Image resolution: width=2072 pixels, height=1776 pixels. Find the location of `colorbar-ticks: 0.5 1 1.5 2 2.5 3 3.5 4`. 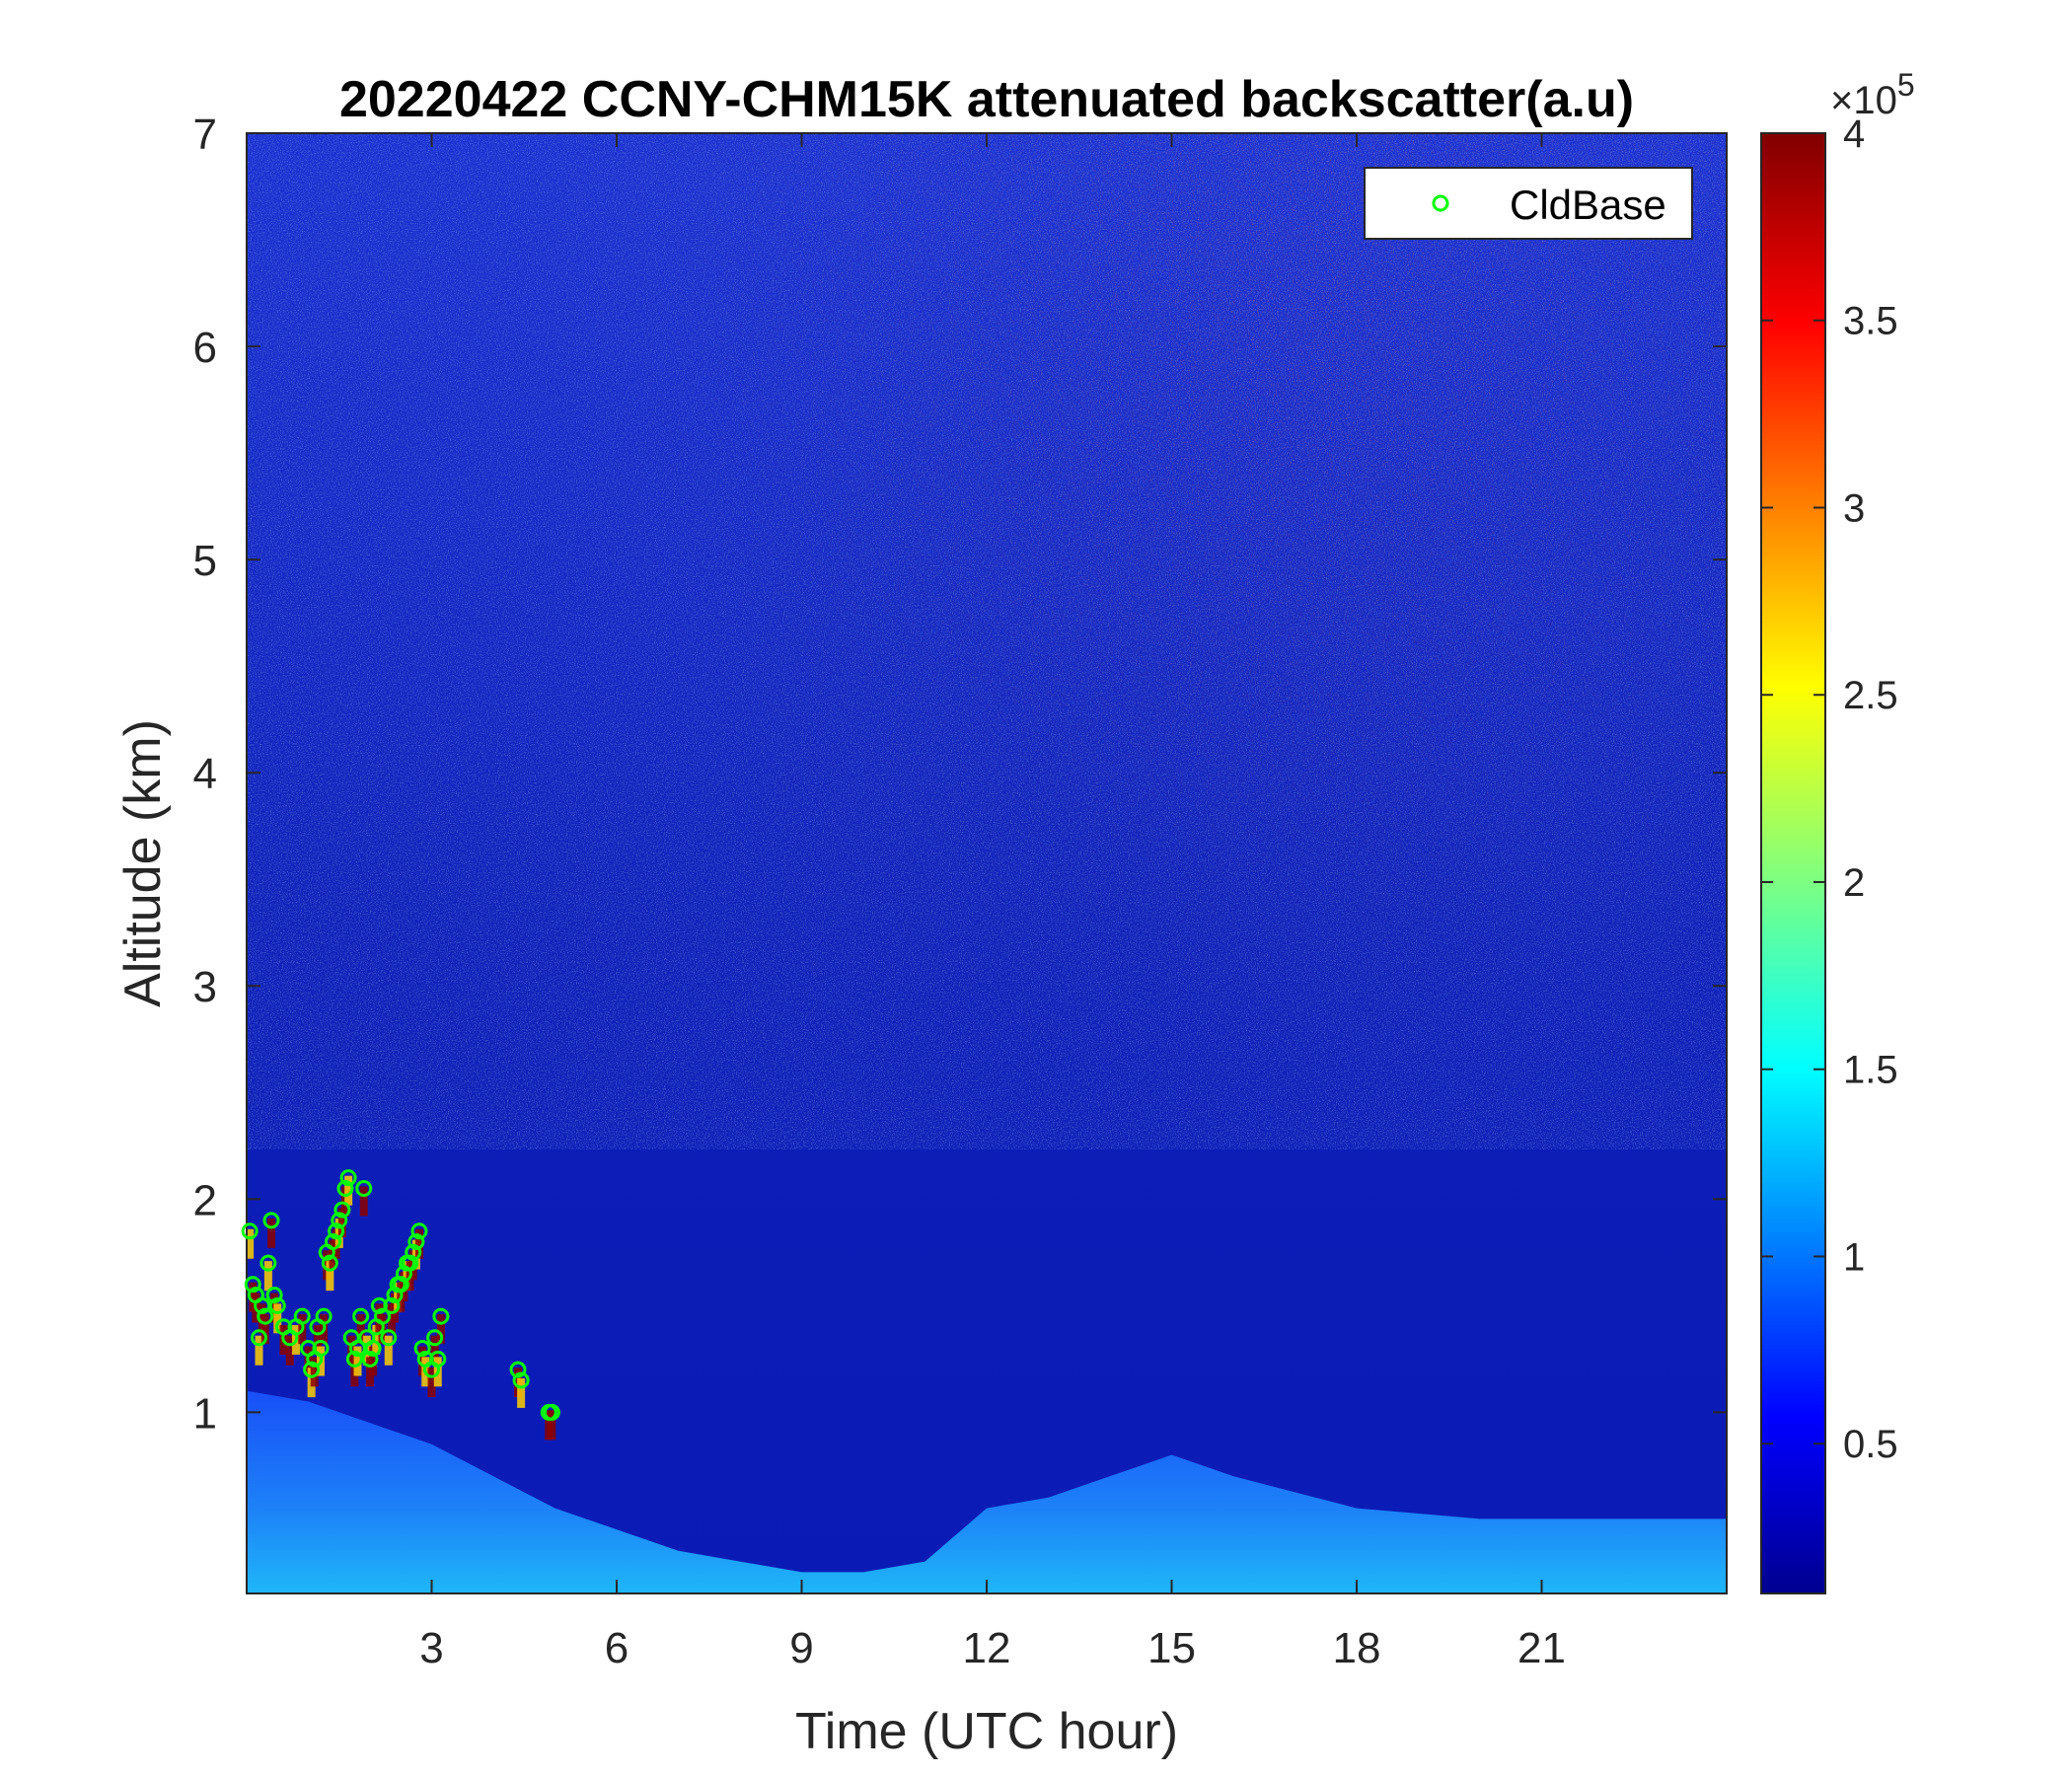

colorbar-ticks: 0.5 1 1.5 2 2.5 3 3.5 4 is located at coordinates (1830, 789).